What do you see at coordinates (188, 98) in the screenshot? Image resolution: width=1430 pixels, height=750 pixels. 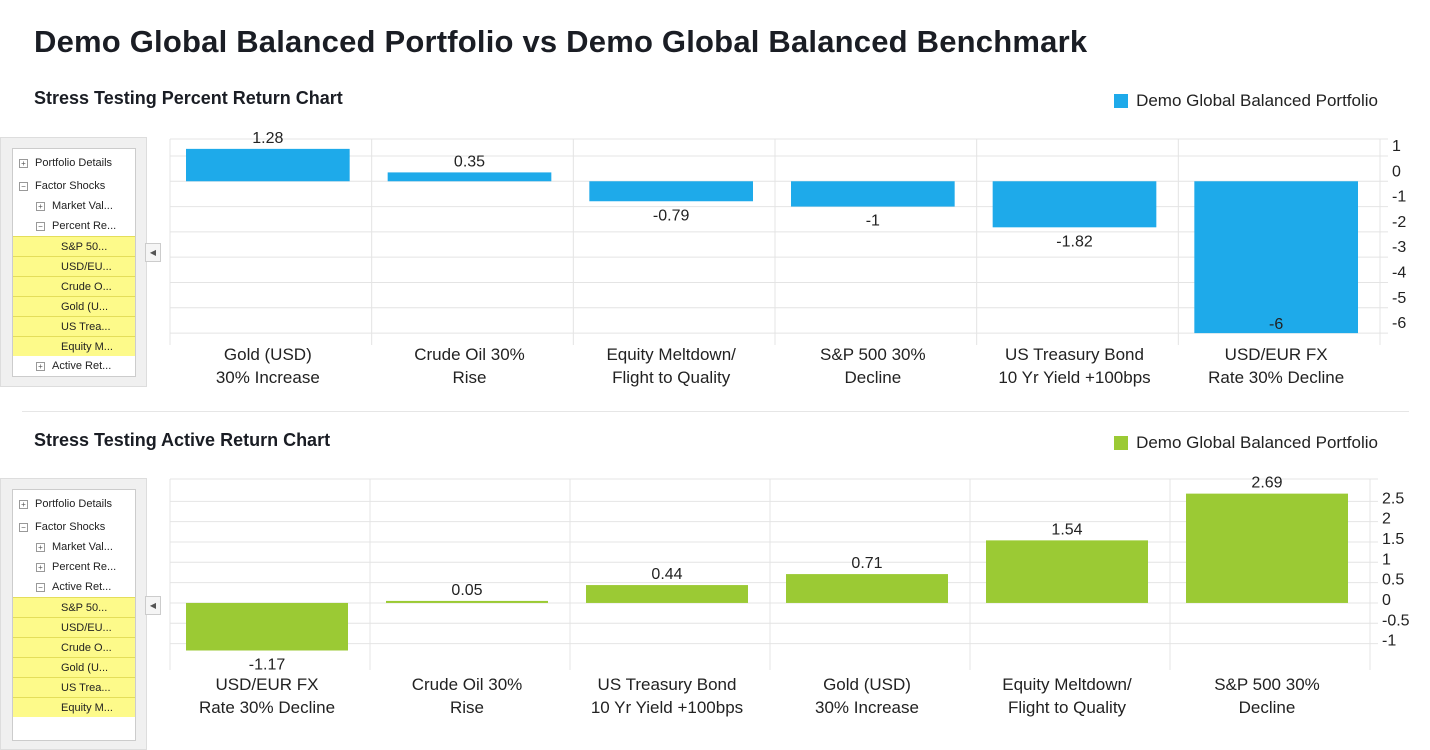 I see `percent-chart-title: Stress Testing Percent Return Chart` at bounding box center [188, 98].